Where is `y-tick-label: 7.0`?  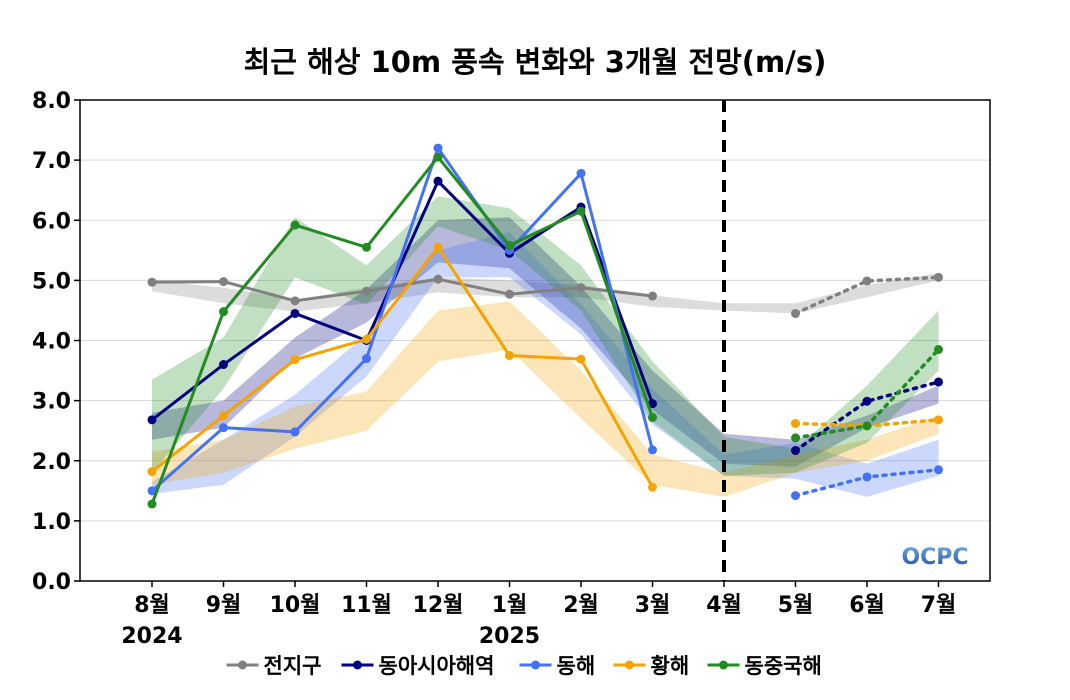 y-tick-label: 7.0 is located at coordinates (51, 161).